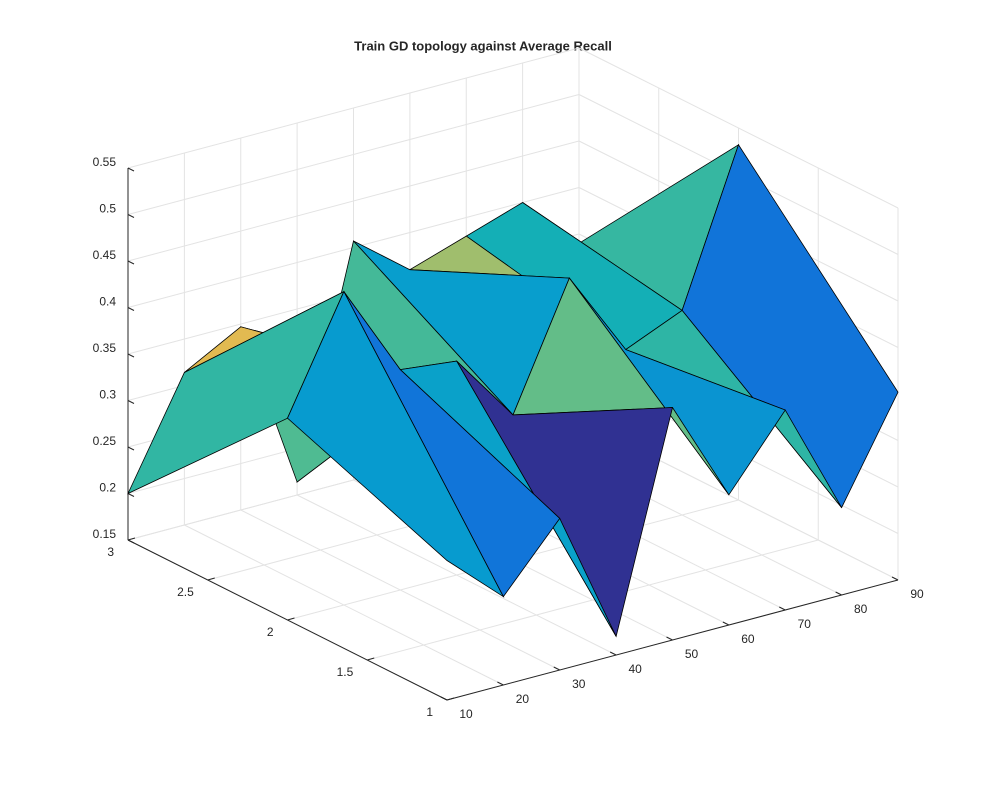 Image resolution: width=993 pixels, height=787 pixels. I want to click on y-tick-label: 1, so click(429, 712).